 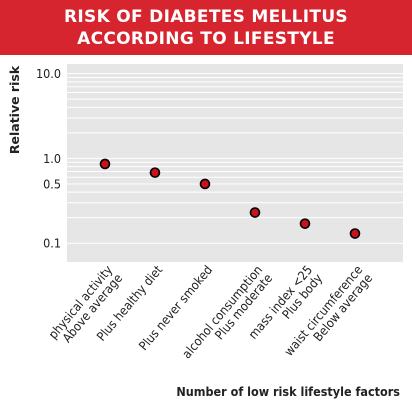 I want to click on x-axis-label: Number of low risk lifestyle factors, so click(x=288, y=391).